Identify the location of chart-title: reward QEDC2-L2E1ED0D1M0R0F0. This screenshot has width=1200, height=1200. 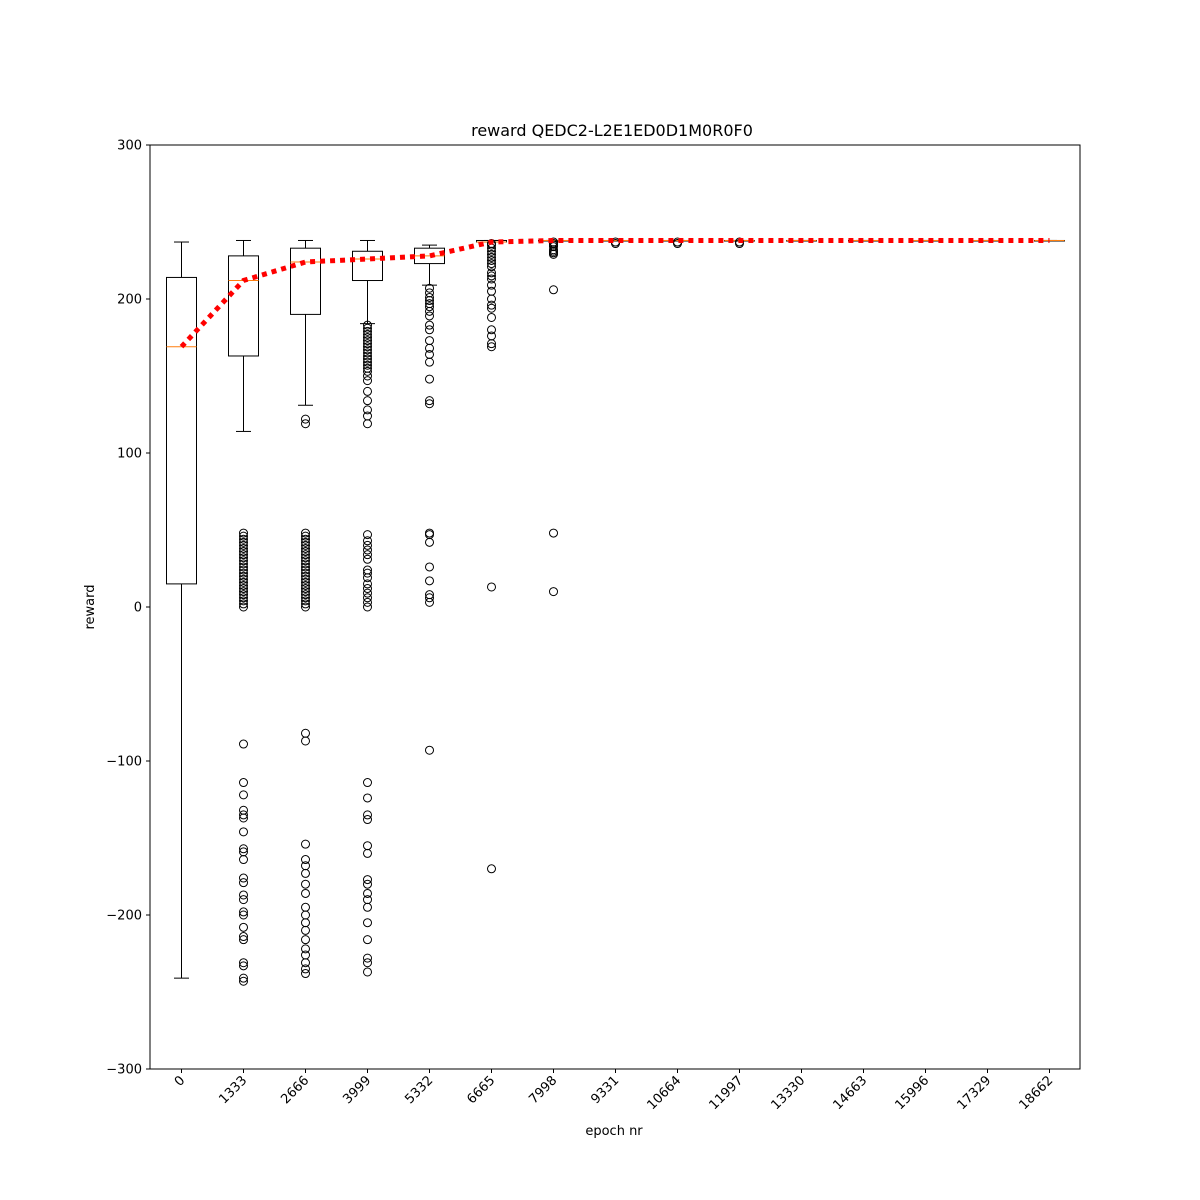
(612, 130).